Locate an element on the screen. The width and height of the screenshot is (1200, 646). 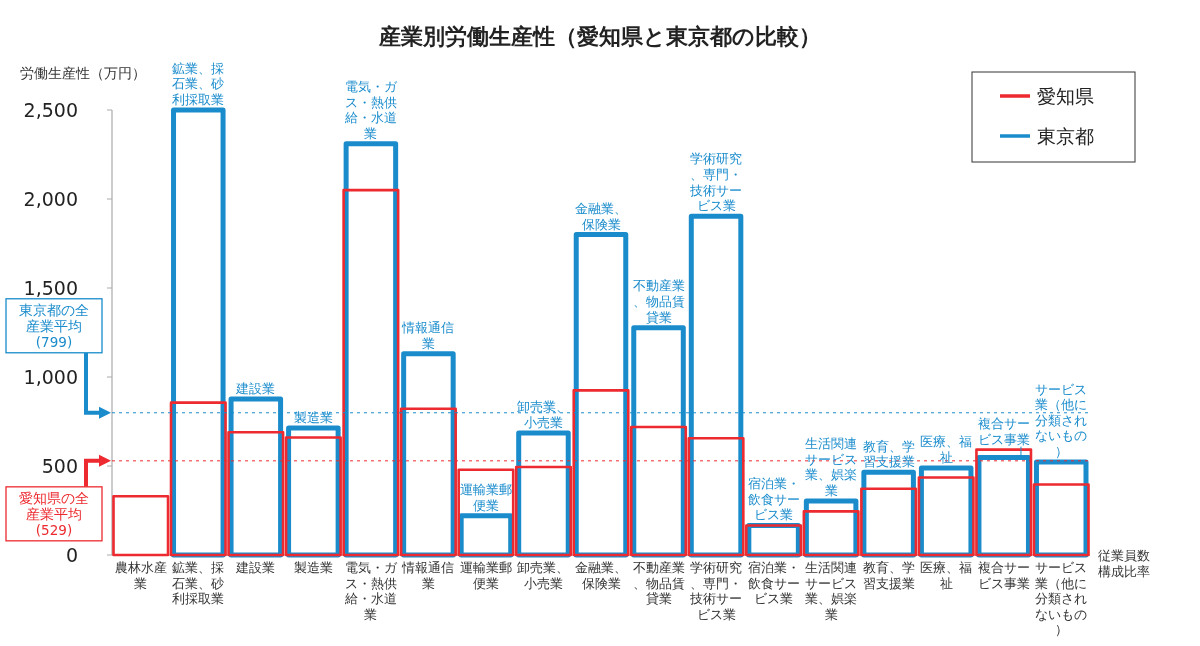
annotation: 教育、学習支援業 is located at coordinates (888, 454).